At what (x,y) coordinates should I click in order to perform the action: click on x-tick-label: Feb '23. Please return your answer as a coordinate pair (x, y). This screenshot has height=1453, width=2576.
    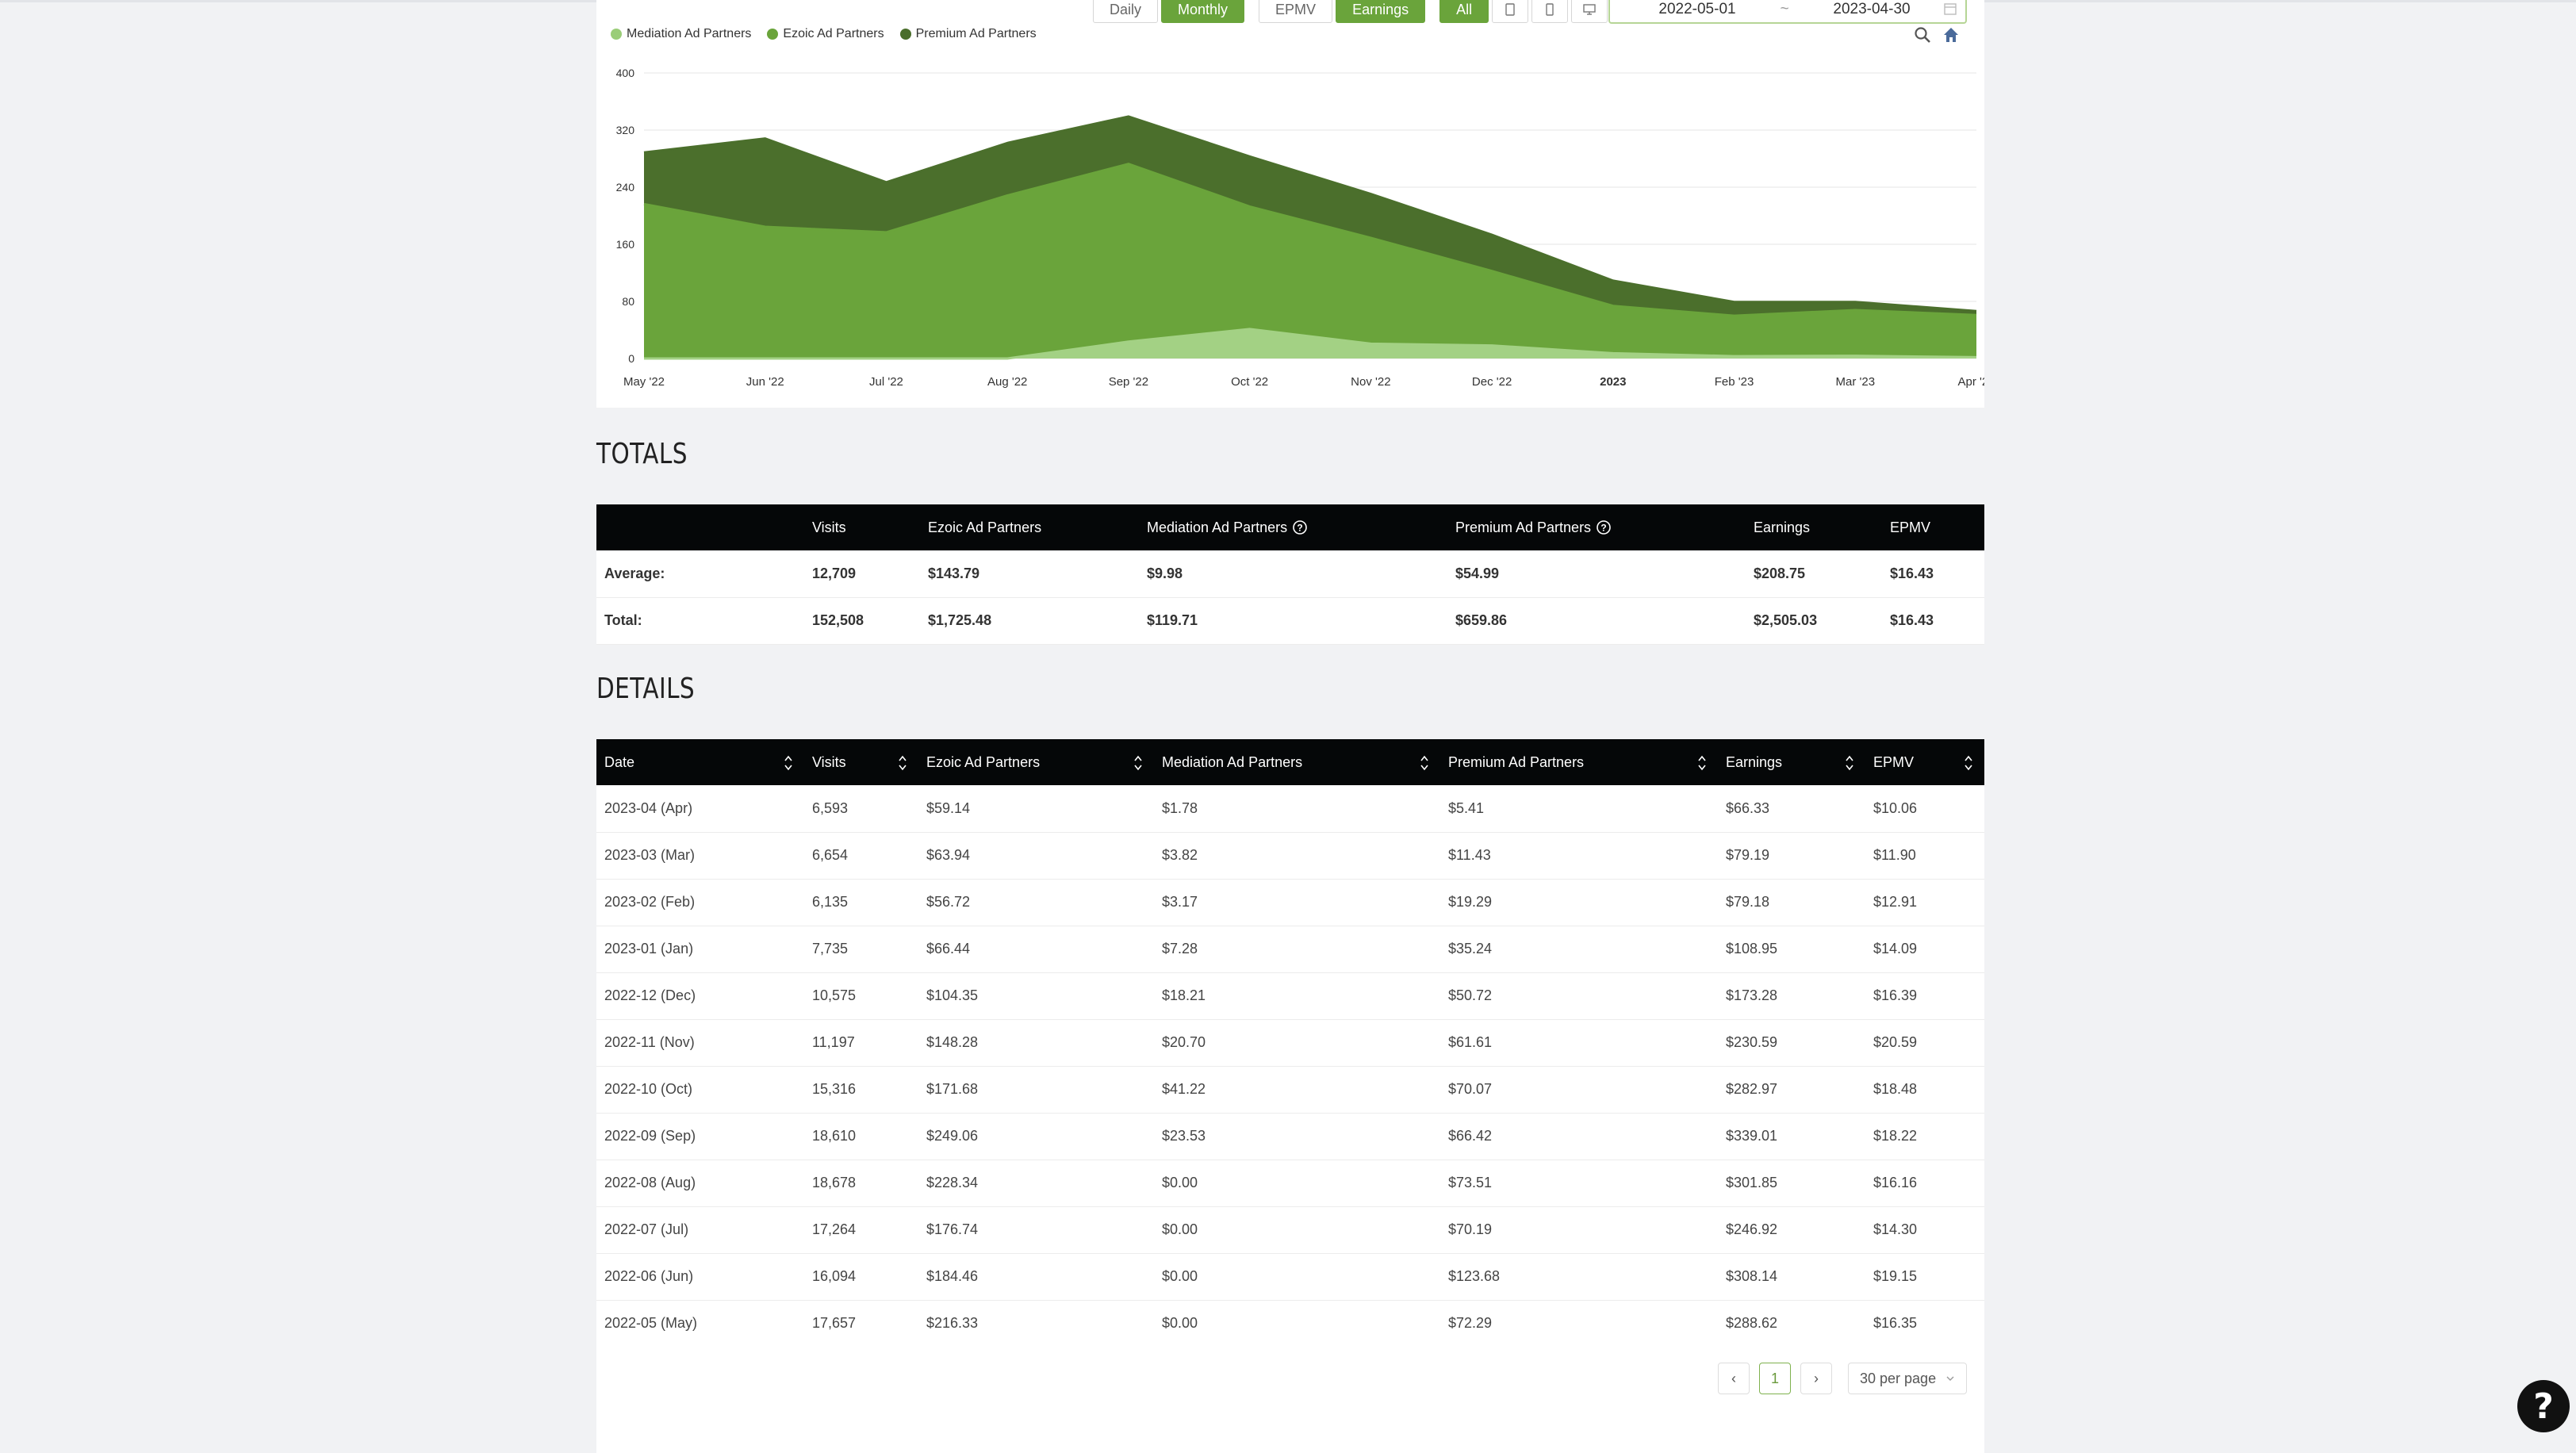
    Looking at the image, I should click on (1735, 382).